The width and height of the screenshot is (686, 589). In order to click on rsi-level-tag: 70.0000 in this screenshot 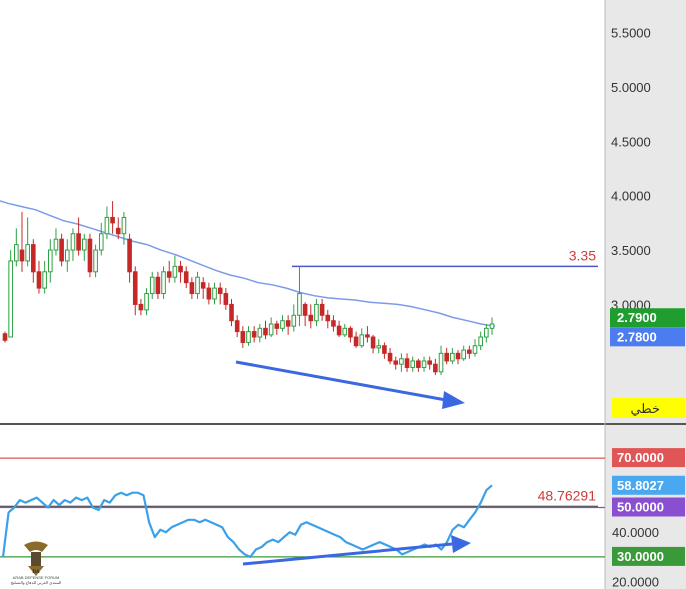, I will do `click(648, 458)`.